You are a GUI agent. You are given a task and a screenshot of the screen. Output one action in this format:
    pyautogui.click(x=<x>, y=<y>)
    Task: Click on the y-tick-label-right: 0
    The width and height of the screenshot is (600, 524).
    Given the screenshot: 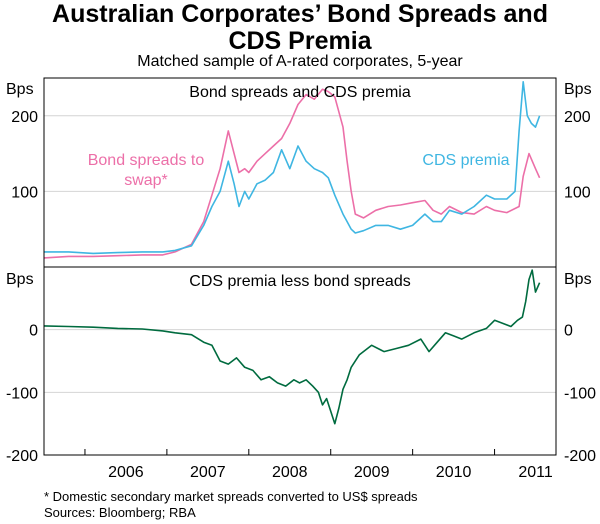 What is the action you would take?
    pyautogui.click(x=568, y=331)
    